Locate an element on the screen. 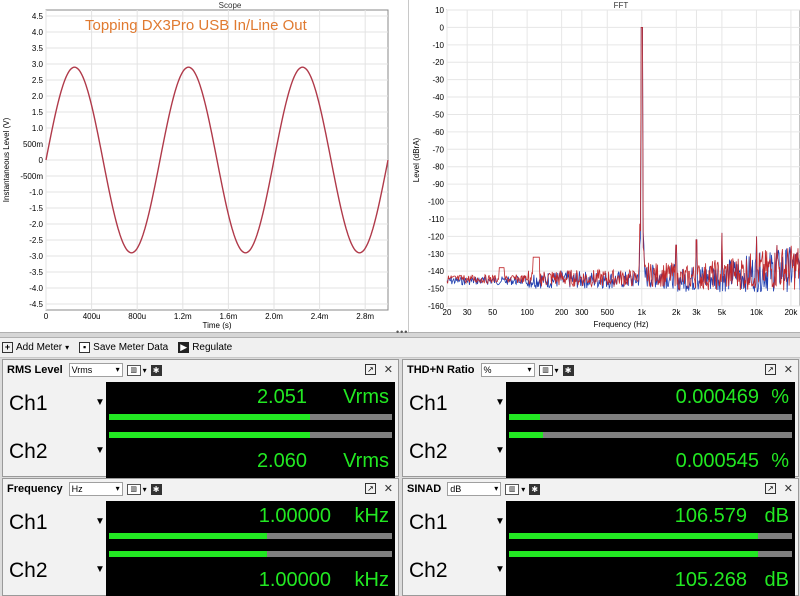  fft-x-tick-label: 2k is located at coordinates (676, 312).